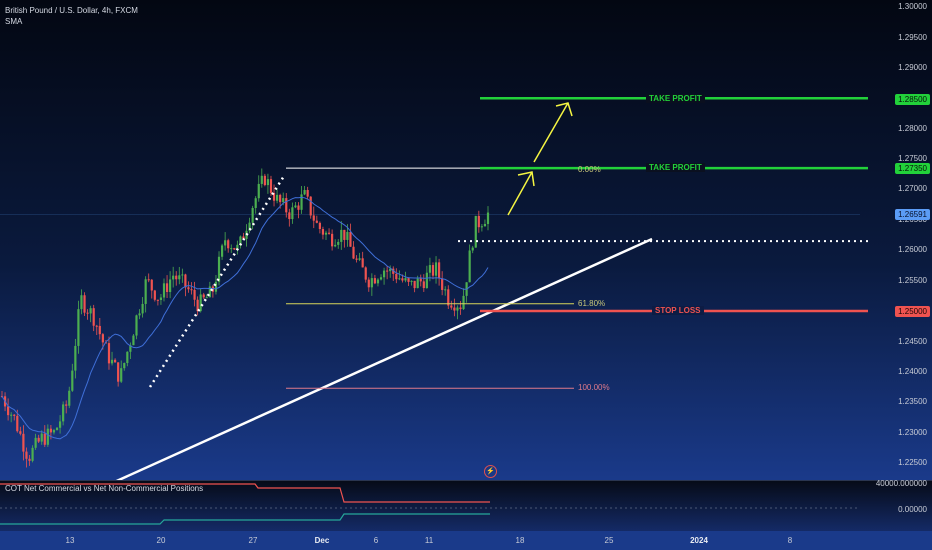  Describe the element at coordinates (912, 401) in the screenshot. I see `price-axis-label: 1.23500` at that location.